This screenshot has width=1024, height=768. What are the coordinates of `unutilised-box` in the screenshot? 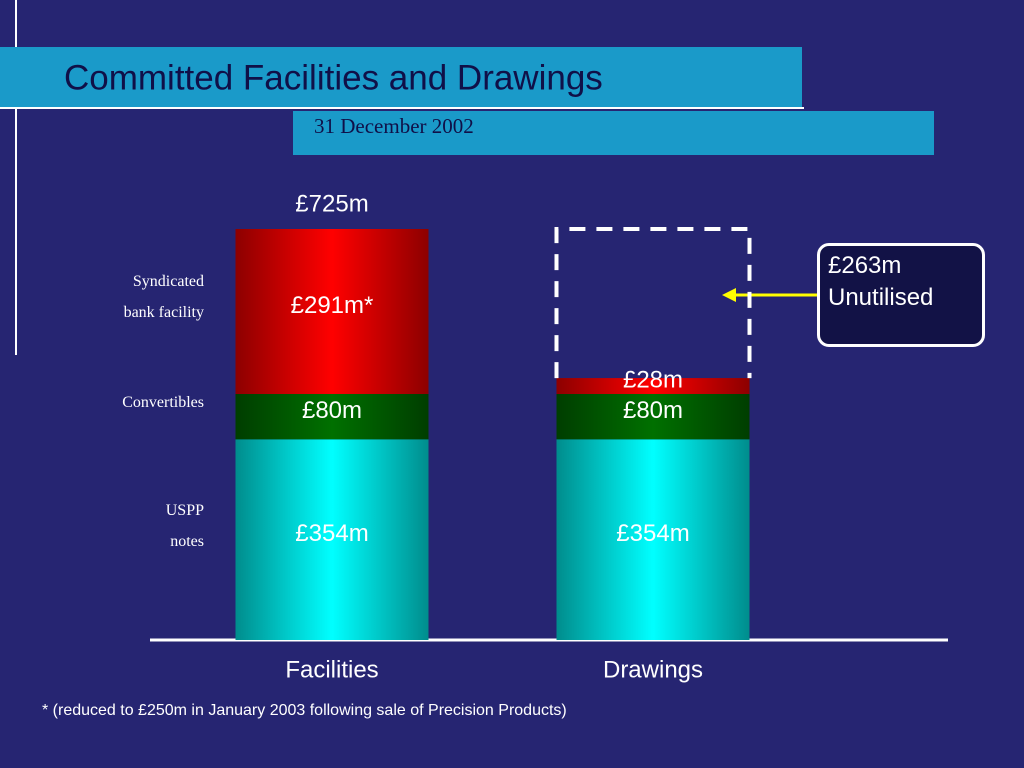 It's located at (653, 303).